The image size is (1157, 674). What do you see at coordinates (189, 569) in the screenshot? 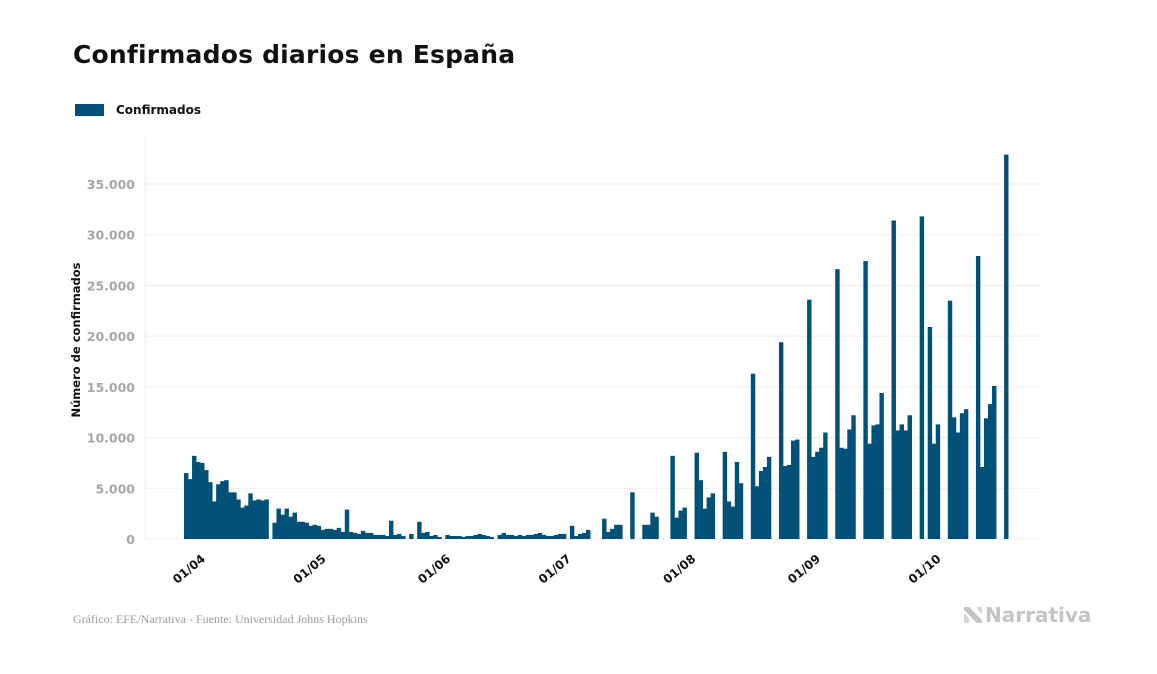
I see `x-tick-label: 01/04` at bounding box center [189, 569].